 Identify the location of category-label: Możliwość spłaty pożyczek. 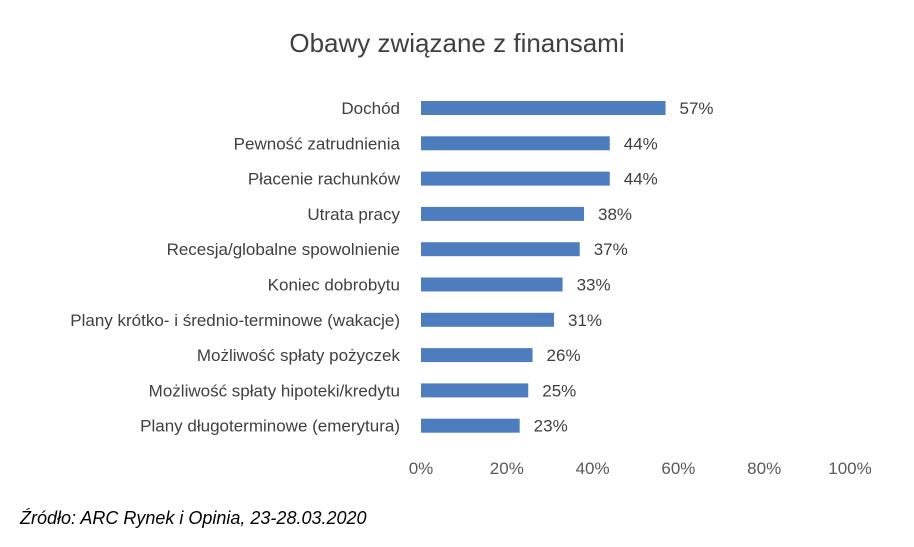
(299, 355).